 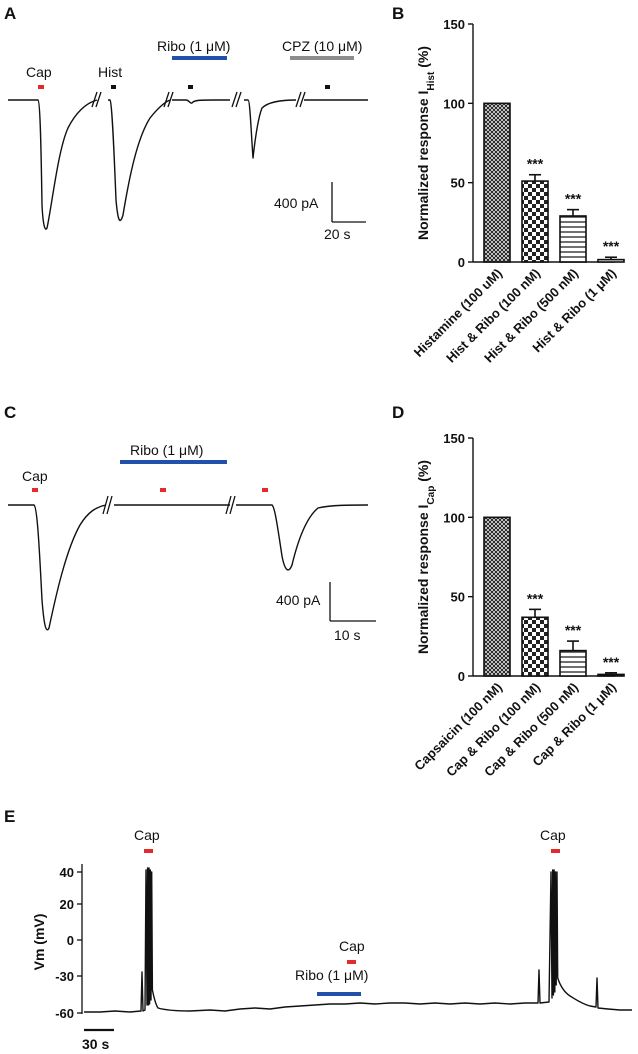 I want to click on cpz-bar-a, so click(x=322, y=58).